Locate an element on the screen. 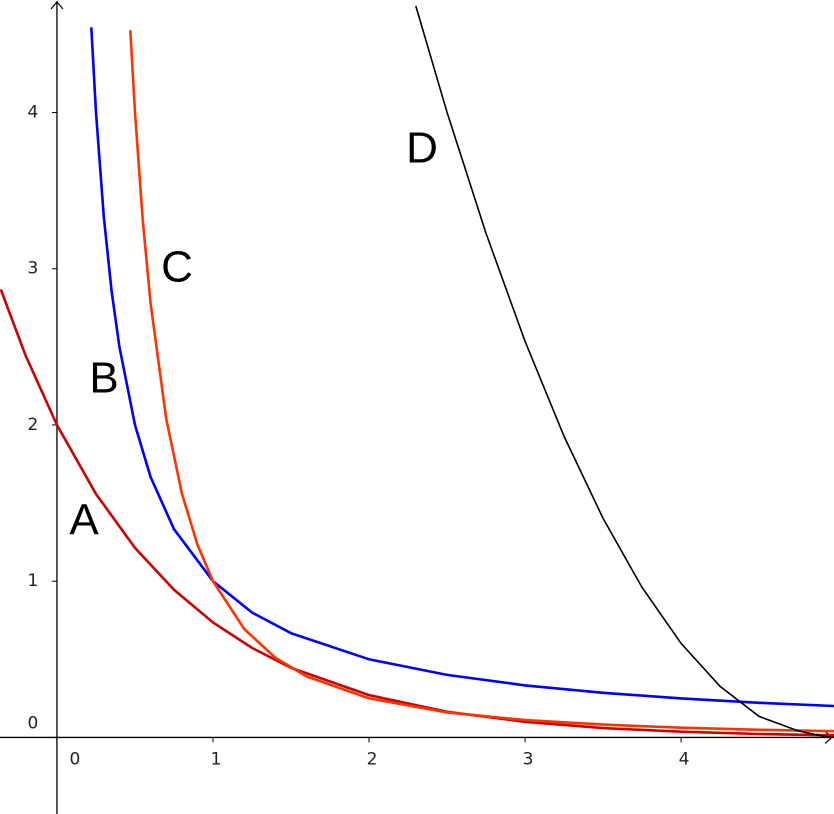  x-tick-label: 0 is located at coordinates (75, 759).